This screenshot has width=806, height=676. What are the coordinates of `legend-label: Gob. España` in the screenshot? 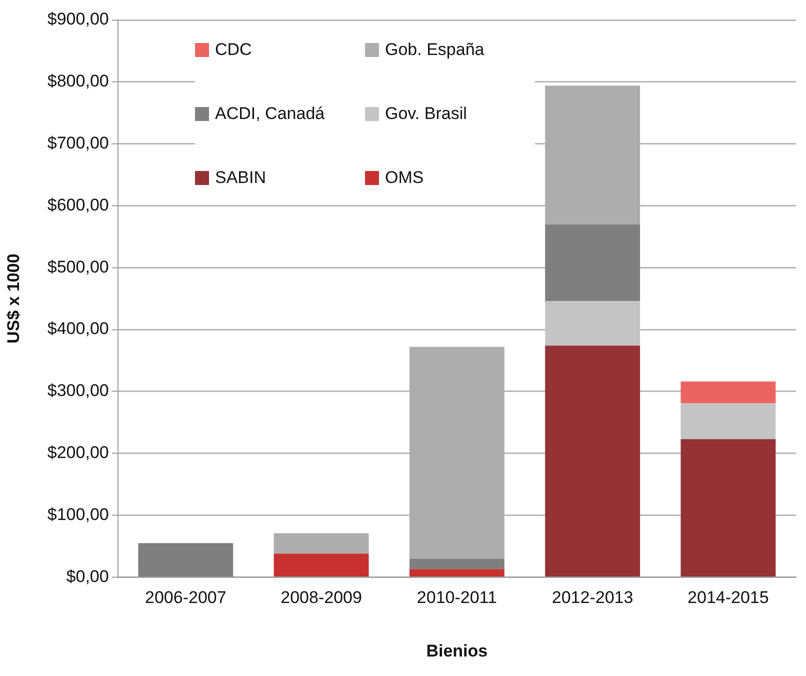 It's located at (434, 50).